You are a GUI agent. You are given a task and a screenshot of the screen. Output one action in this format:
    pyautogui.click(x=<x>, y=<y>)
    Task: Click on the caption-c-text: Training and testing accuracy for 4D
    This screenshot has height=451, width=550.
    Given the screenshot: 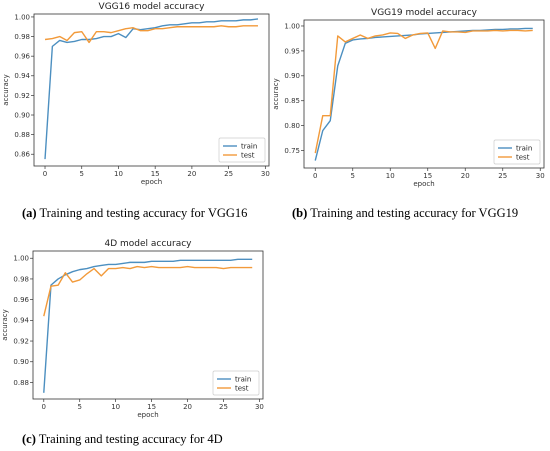 What is the action you would take?
    pyautogui.click(x=130, y=439)
    